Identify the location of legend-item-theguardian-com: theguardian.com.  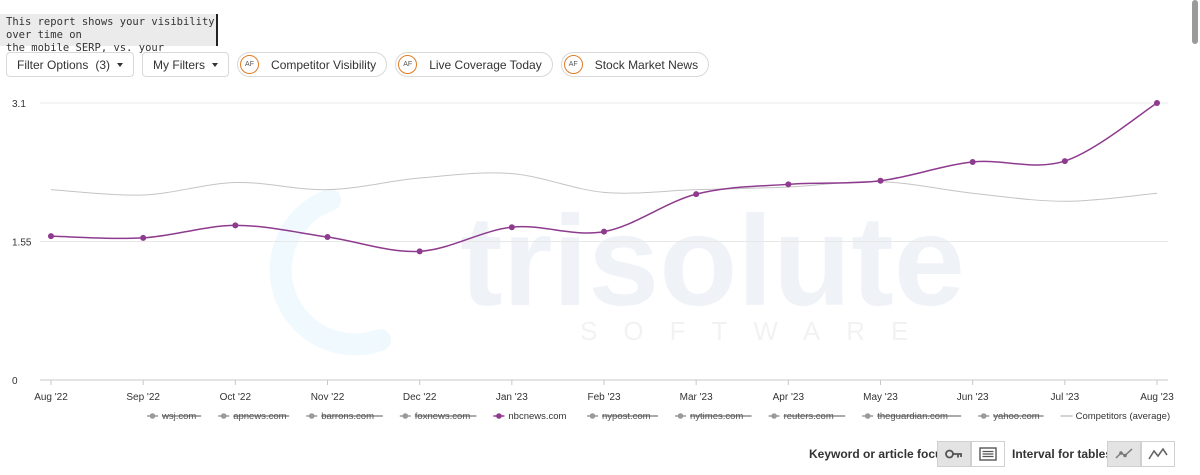
(912, 416).